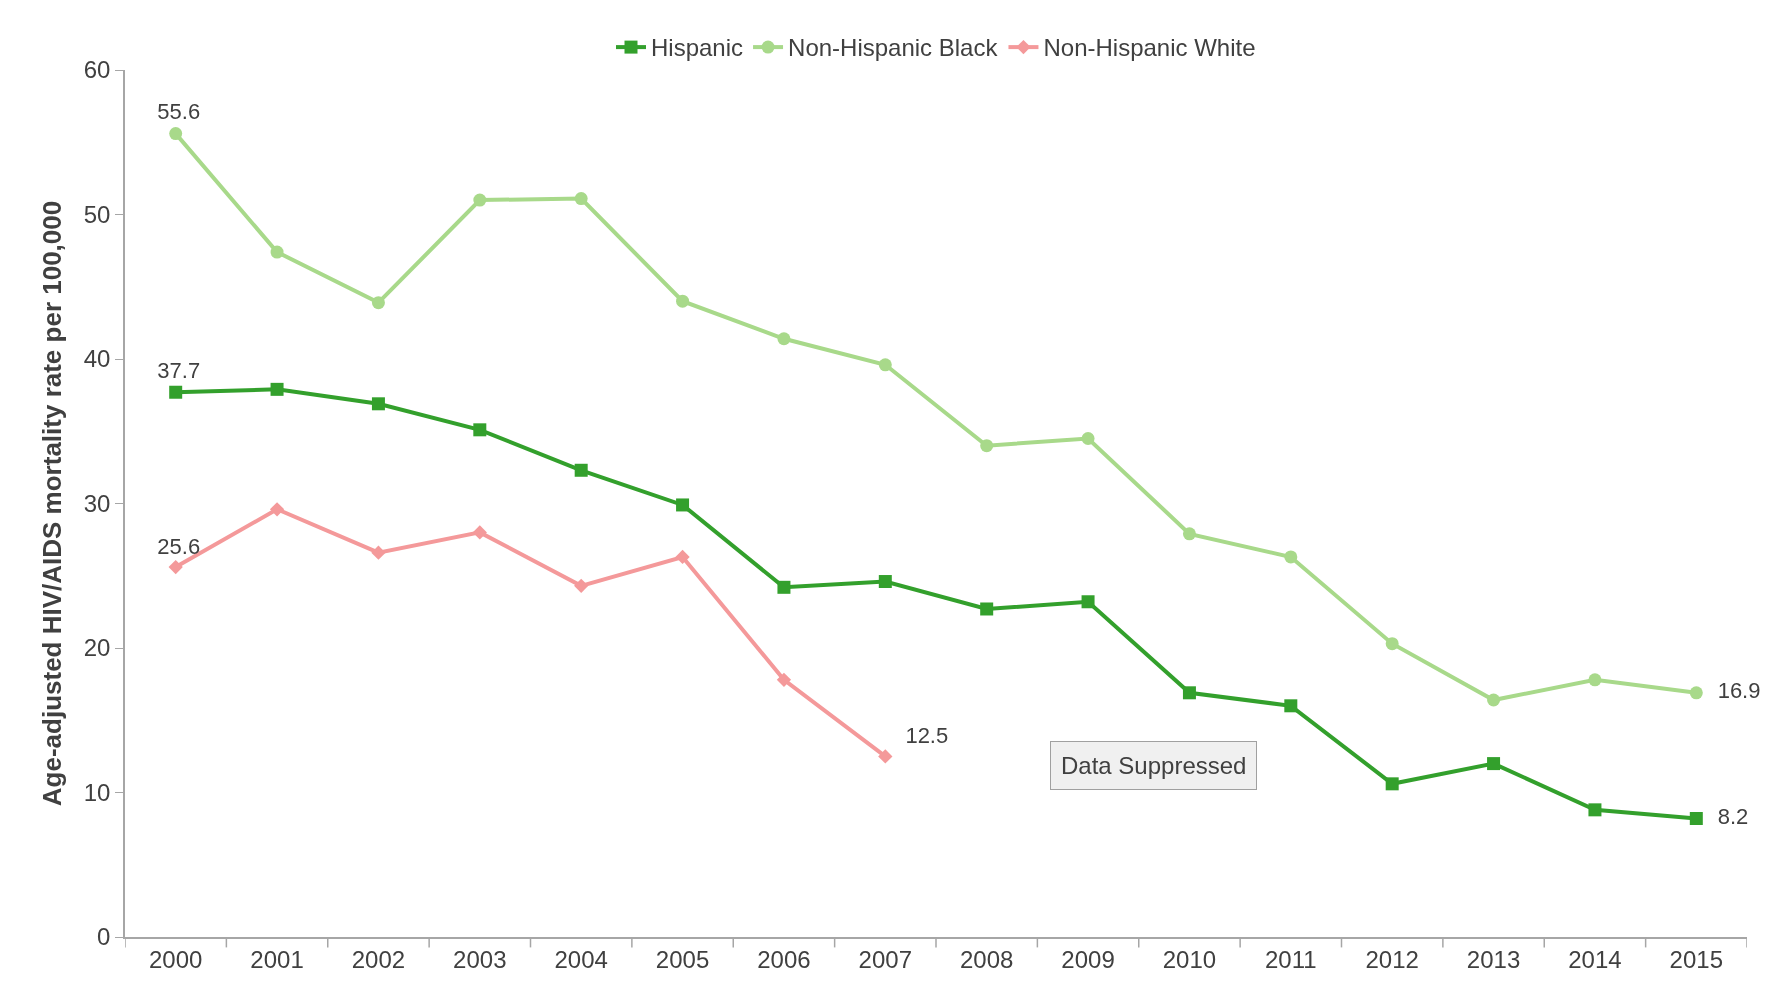  Describe the element at coordinates (784, 959) in the screenshot. I see `x-tick-label: 2006` at that location.